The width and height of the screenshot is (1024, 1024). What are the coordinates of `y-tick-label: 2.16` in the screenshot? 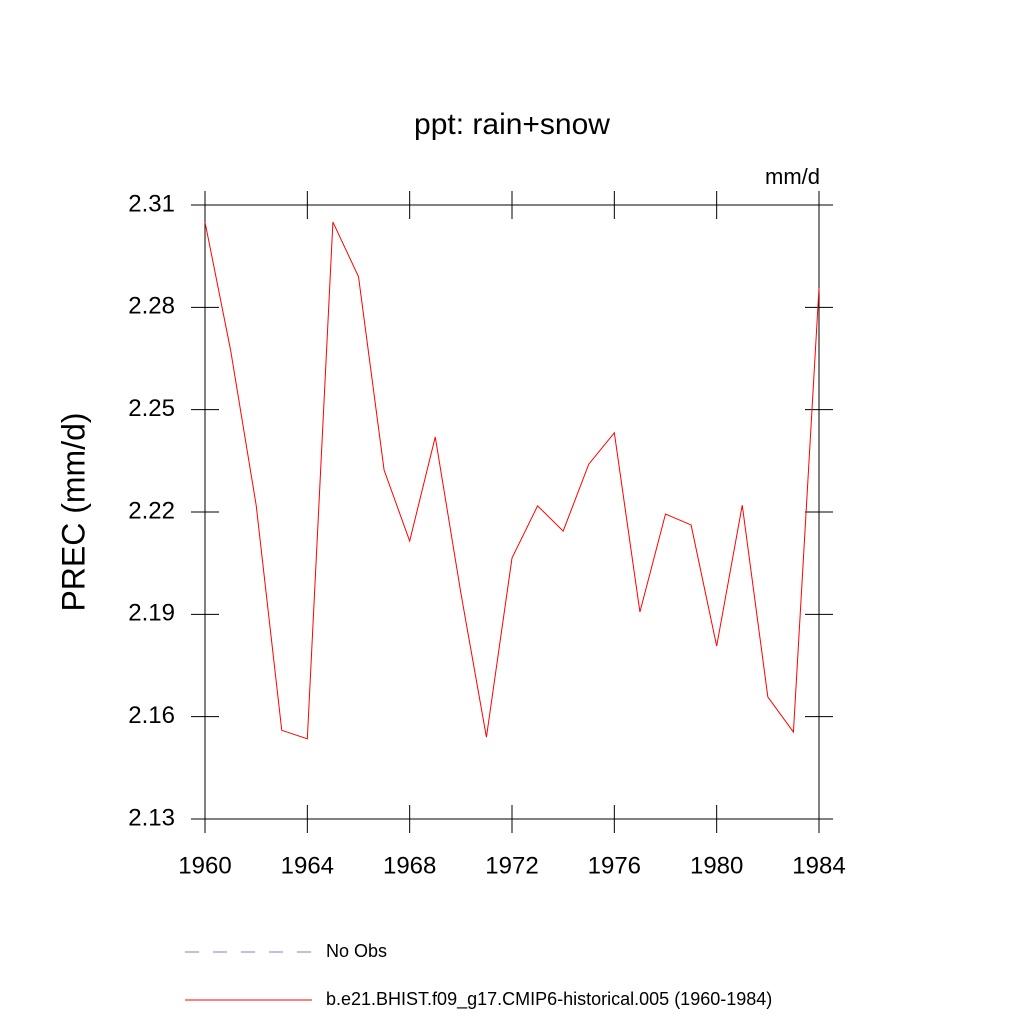 It's located at (151, 715).